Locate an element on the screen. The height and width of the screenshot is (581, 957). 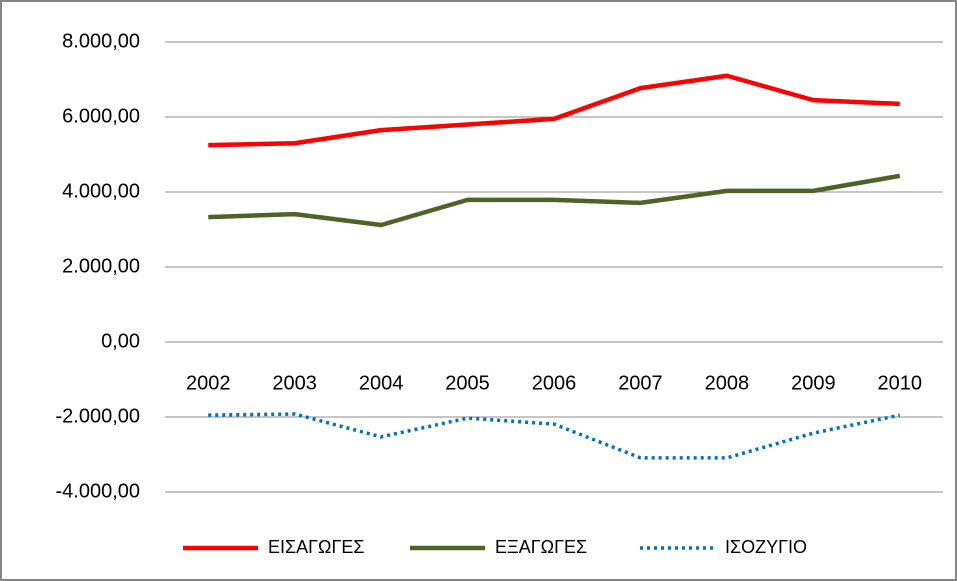
x-tick-label: 2005 is located at coordinates (467, 383).